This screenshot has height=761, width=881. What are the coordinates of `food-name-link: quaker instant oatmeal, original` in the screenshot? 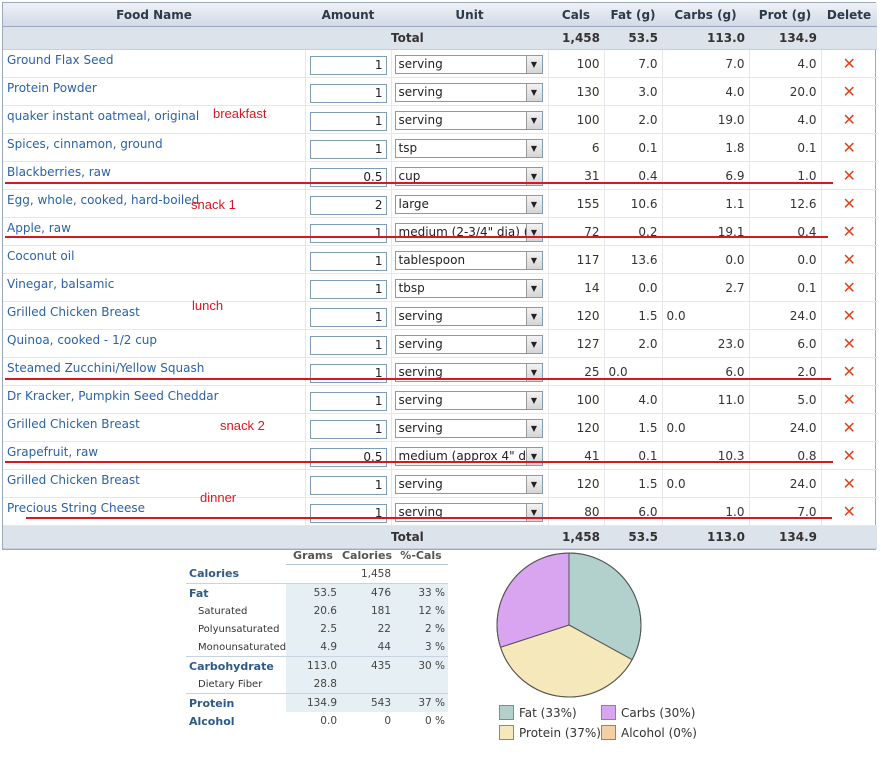 It's located at (103, 115).